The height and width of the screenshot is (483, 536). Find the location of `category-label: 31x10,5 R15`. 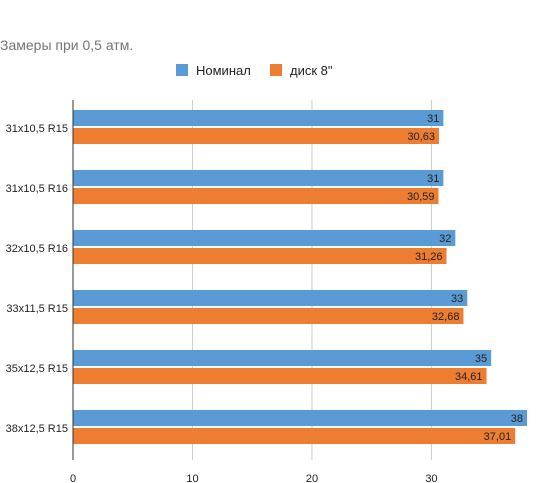

category-label: 31x10,5 R15 is located at coordinates (37, 129).